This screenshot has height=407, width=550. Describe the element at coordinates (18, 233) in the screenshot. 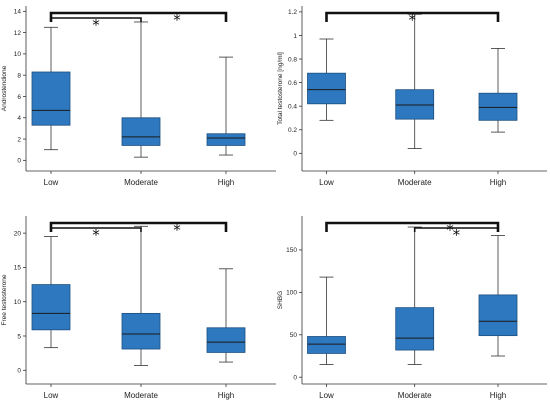

I see `y-tick-label: 20` at that location.